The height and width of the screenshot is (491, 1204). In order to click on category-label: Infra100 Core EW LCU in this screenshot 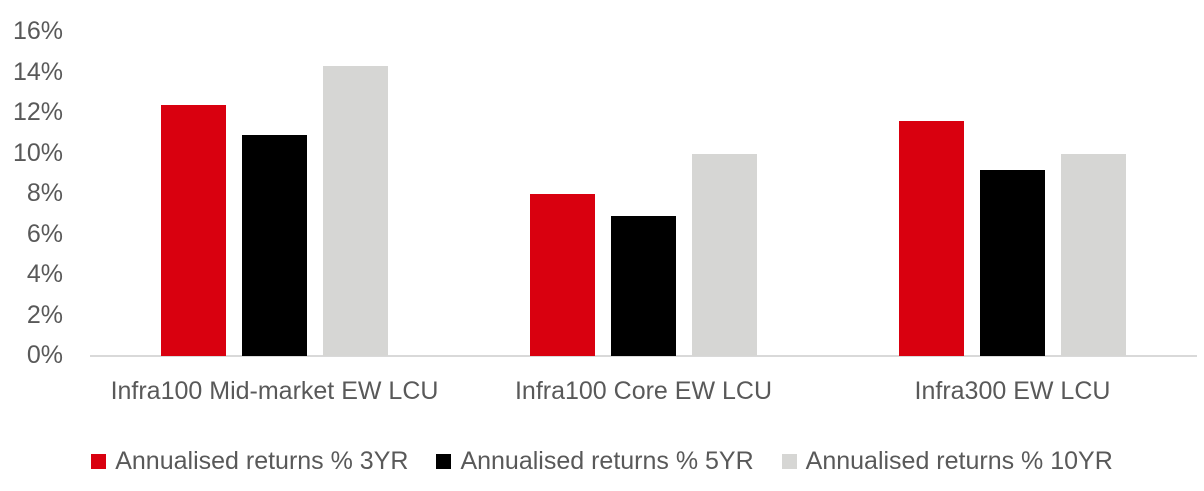, I will do `click(643, 391)`.